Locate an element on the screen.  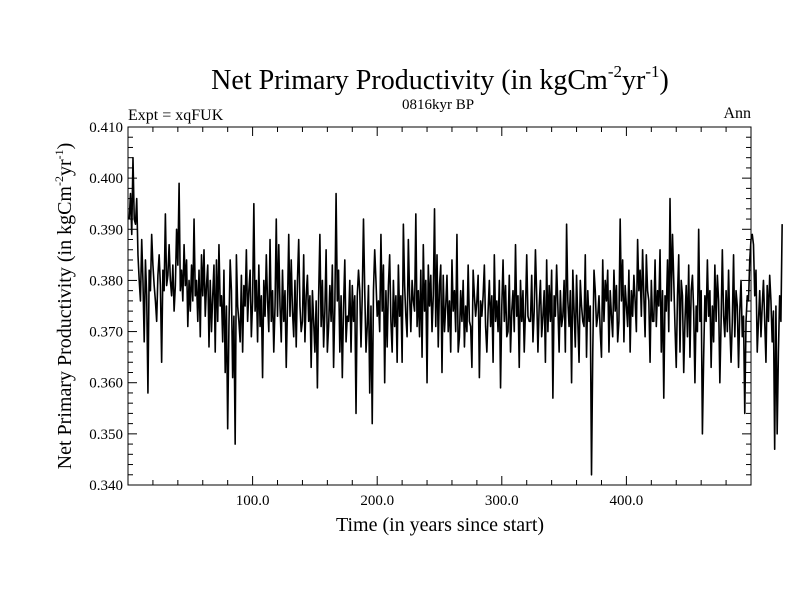
expt-label: Expt = xqFUK is located at coordinates (176, 115).